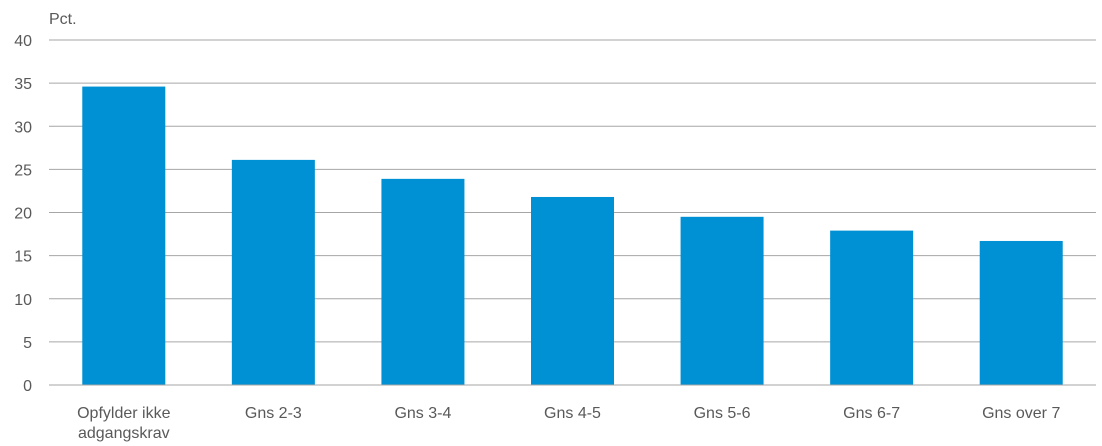 Image resolution: width=1102 pixels, height=446 pixels. I want to click on x-category-label: Gns 5-6, so click(722, 413).